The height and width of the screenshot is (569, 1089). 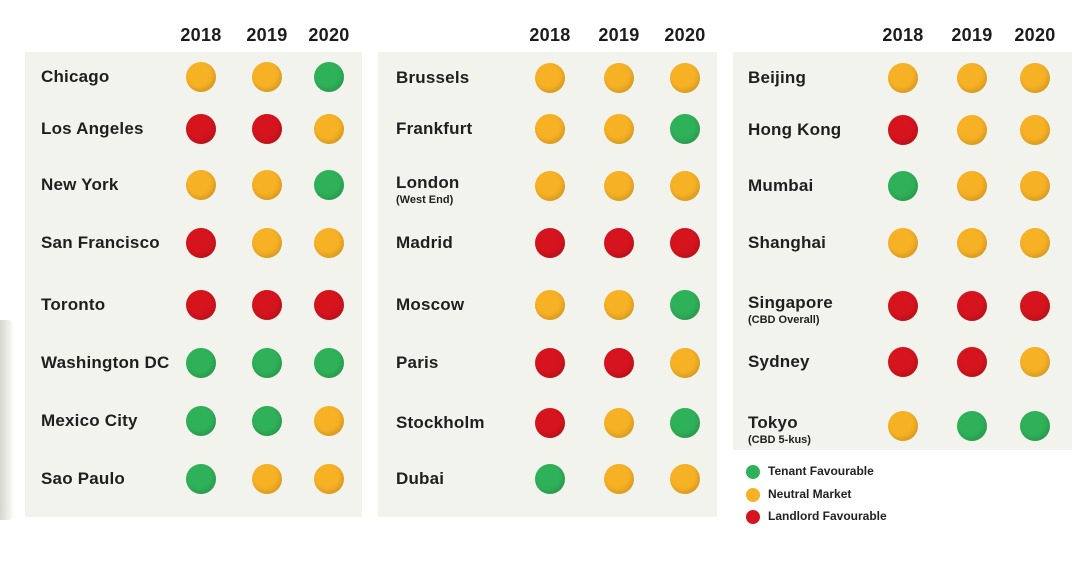 I want to click on page-edge-shadow, so click(x=7, y=420).